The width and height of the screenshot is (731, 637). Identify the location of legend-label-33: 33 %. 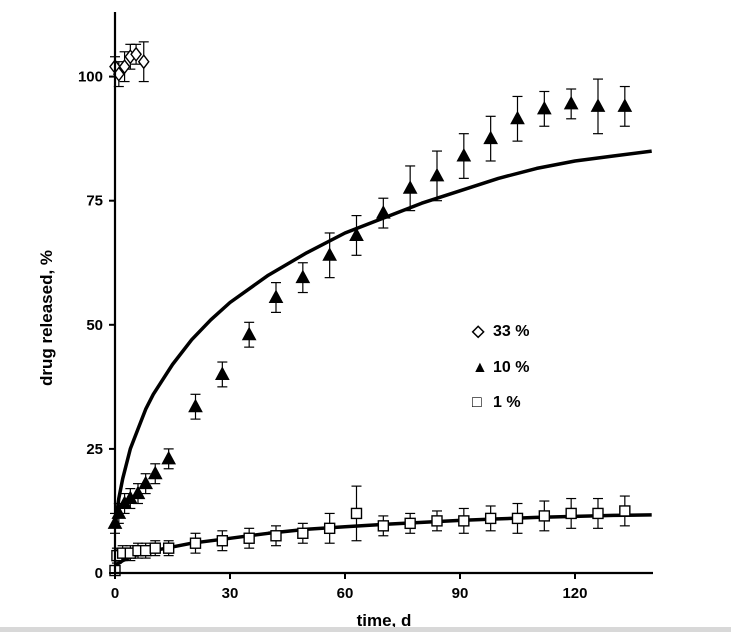
(511, 331).